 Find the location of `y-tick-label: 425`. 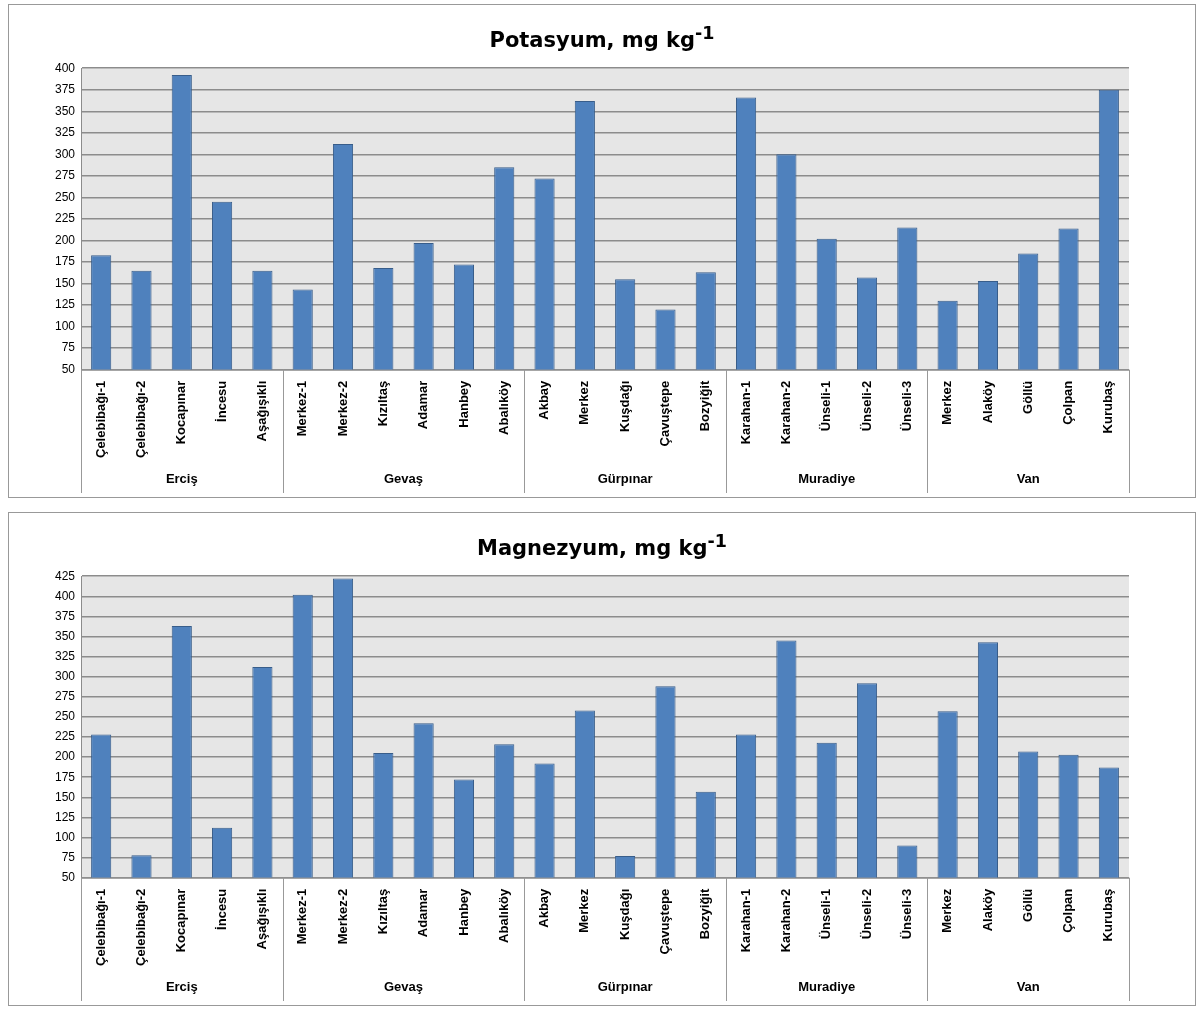

y-tick-label: 425 is located at coordinates (65, 575).